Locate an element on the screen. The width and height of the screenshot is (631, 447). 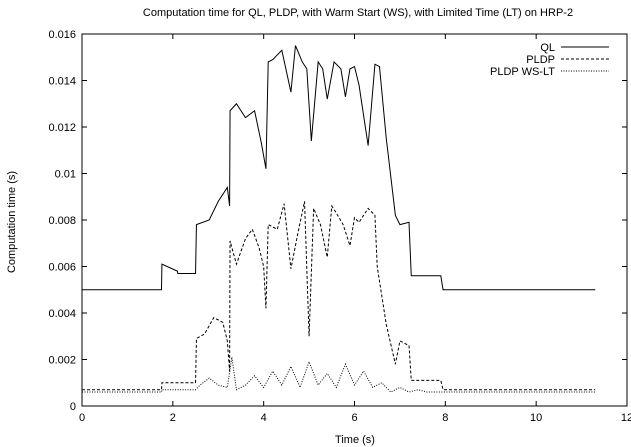
x-tick-label: 12 is located at coordinates (626, 418).